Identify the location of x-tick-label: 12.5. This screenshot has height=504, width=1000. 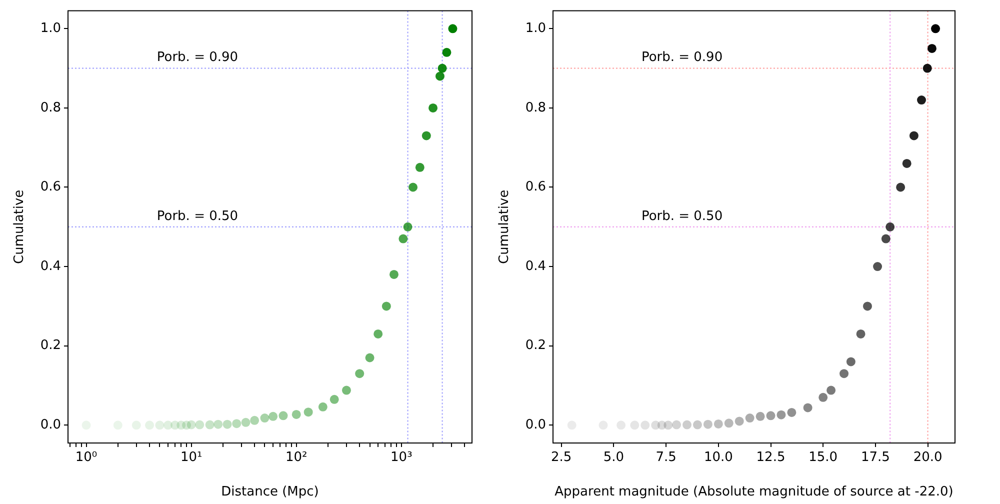
(771, 458).